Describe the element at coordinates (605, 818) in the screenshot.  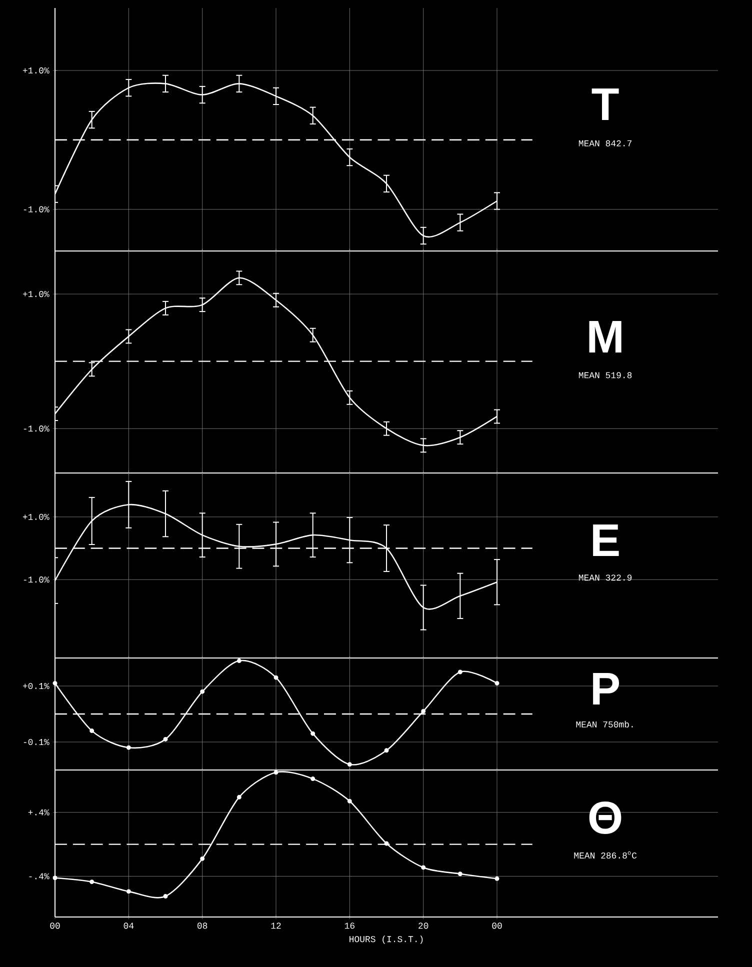
I see `text: Θ` at that location.